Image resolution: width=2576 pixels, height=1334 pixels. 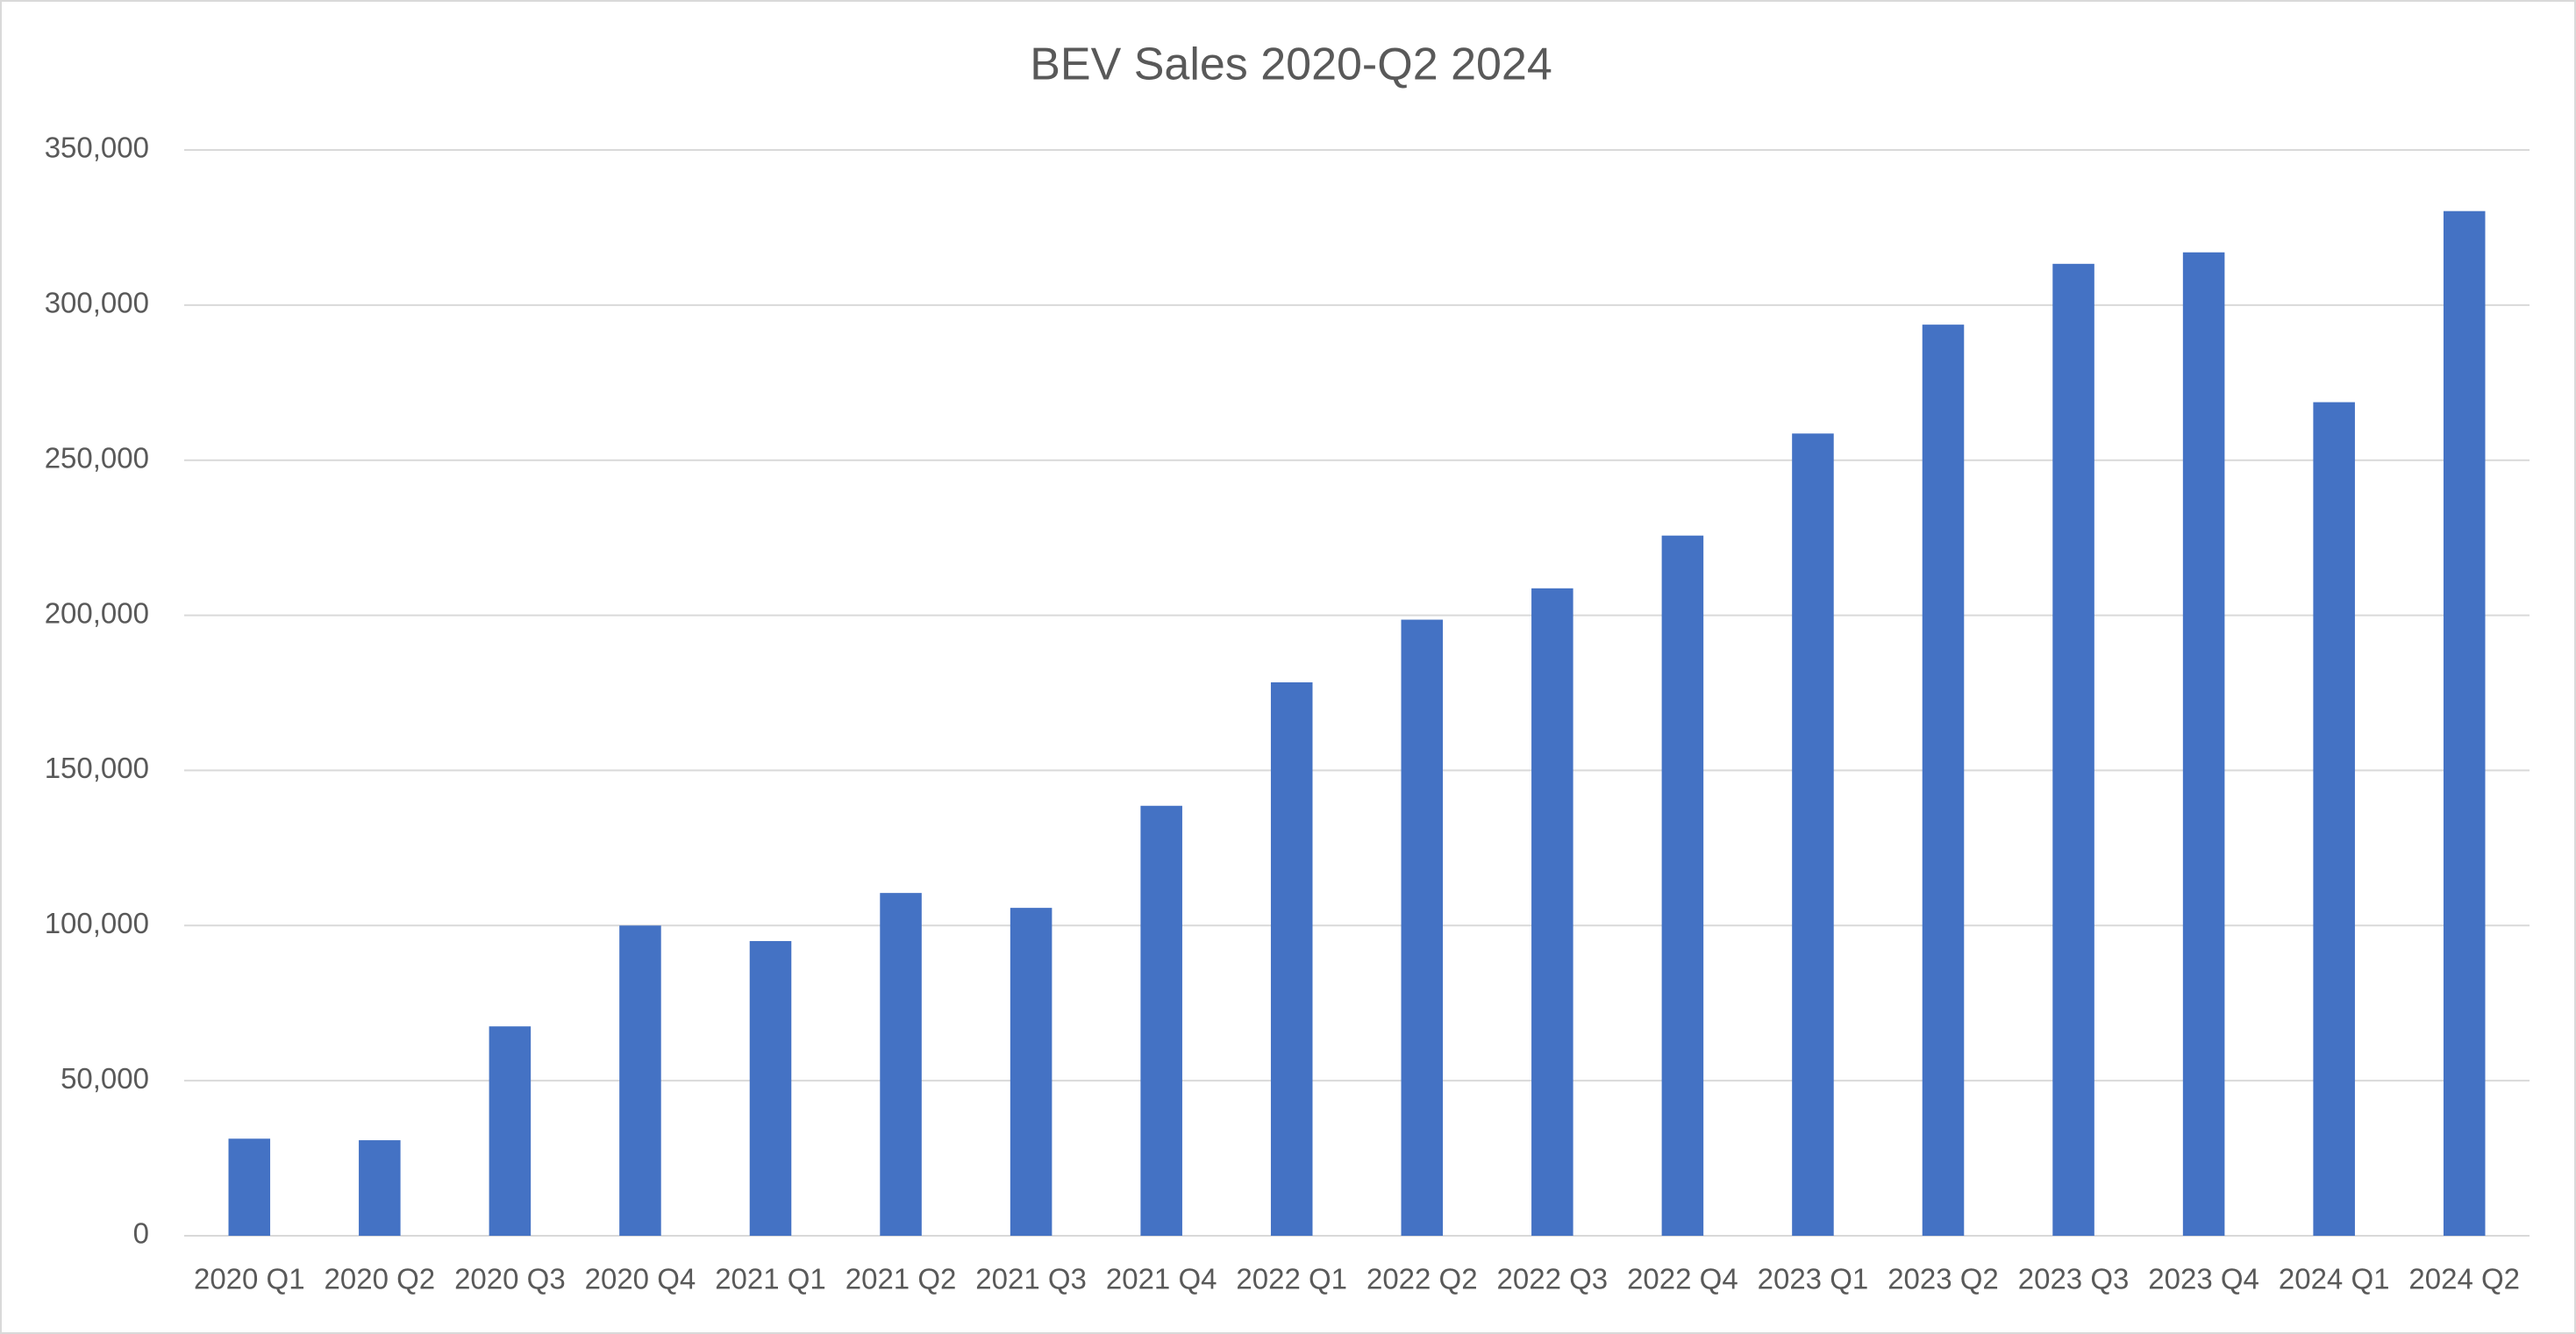 I want to click on x-tick-label: 2023 Q1, so click(x=1814, y=1279).